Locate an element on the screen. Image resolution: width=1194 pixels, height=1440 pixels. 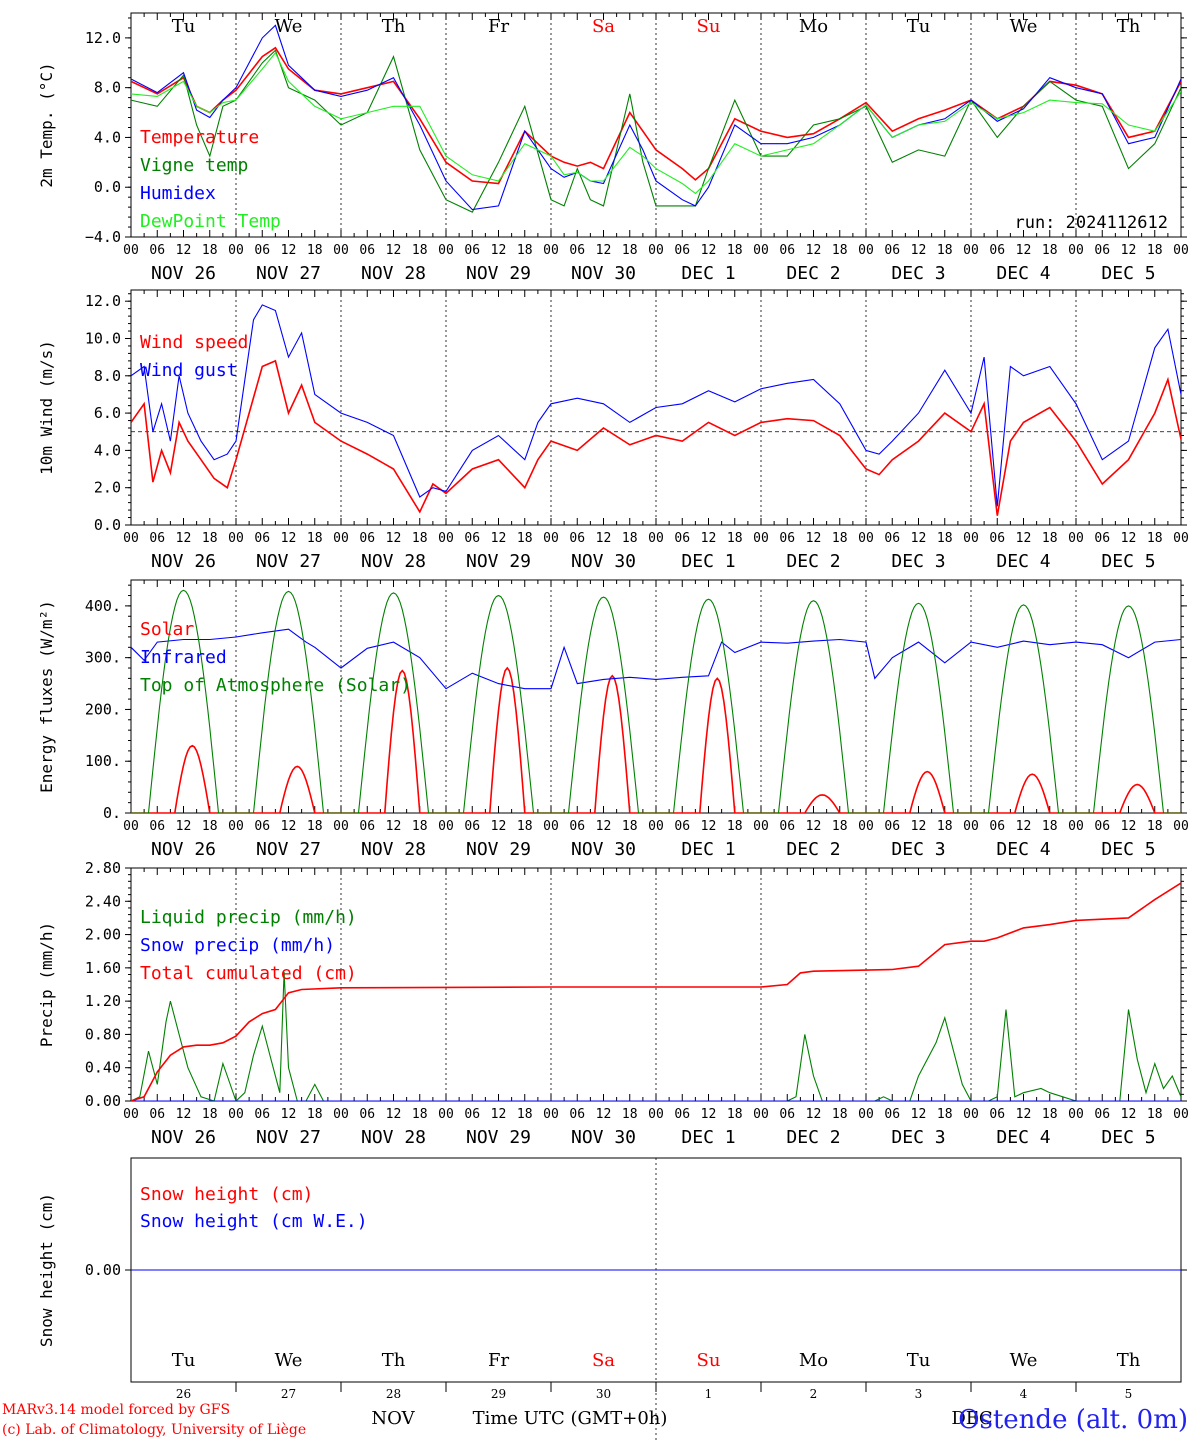
day-name: Mo is located at coordinates (813, 1360).